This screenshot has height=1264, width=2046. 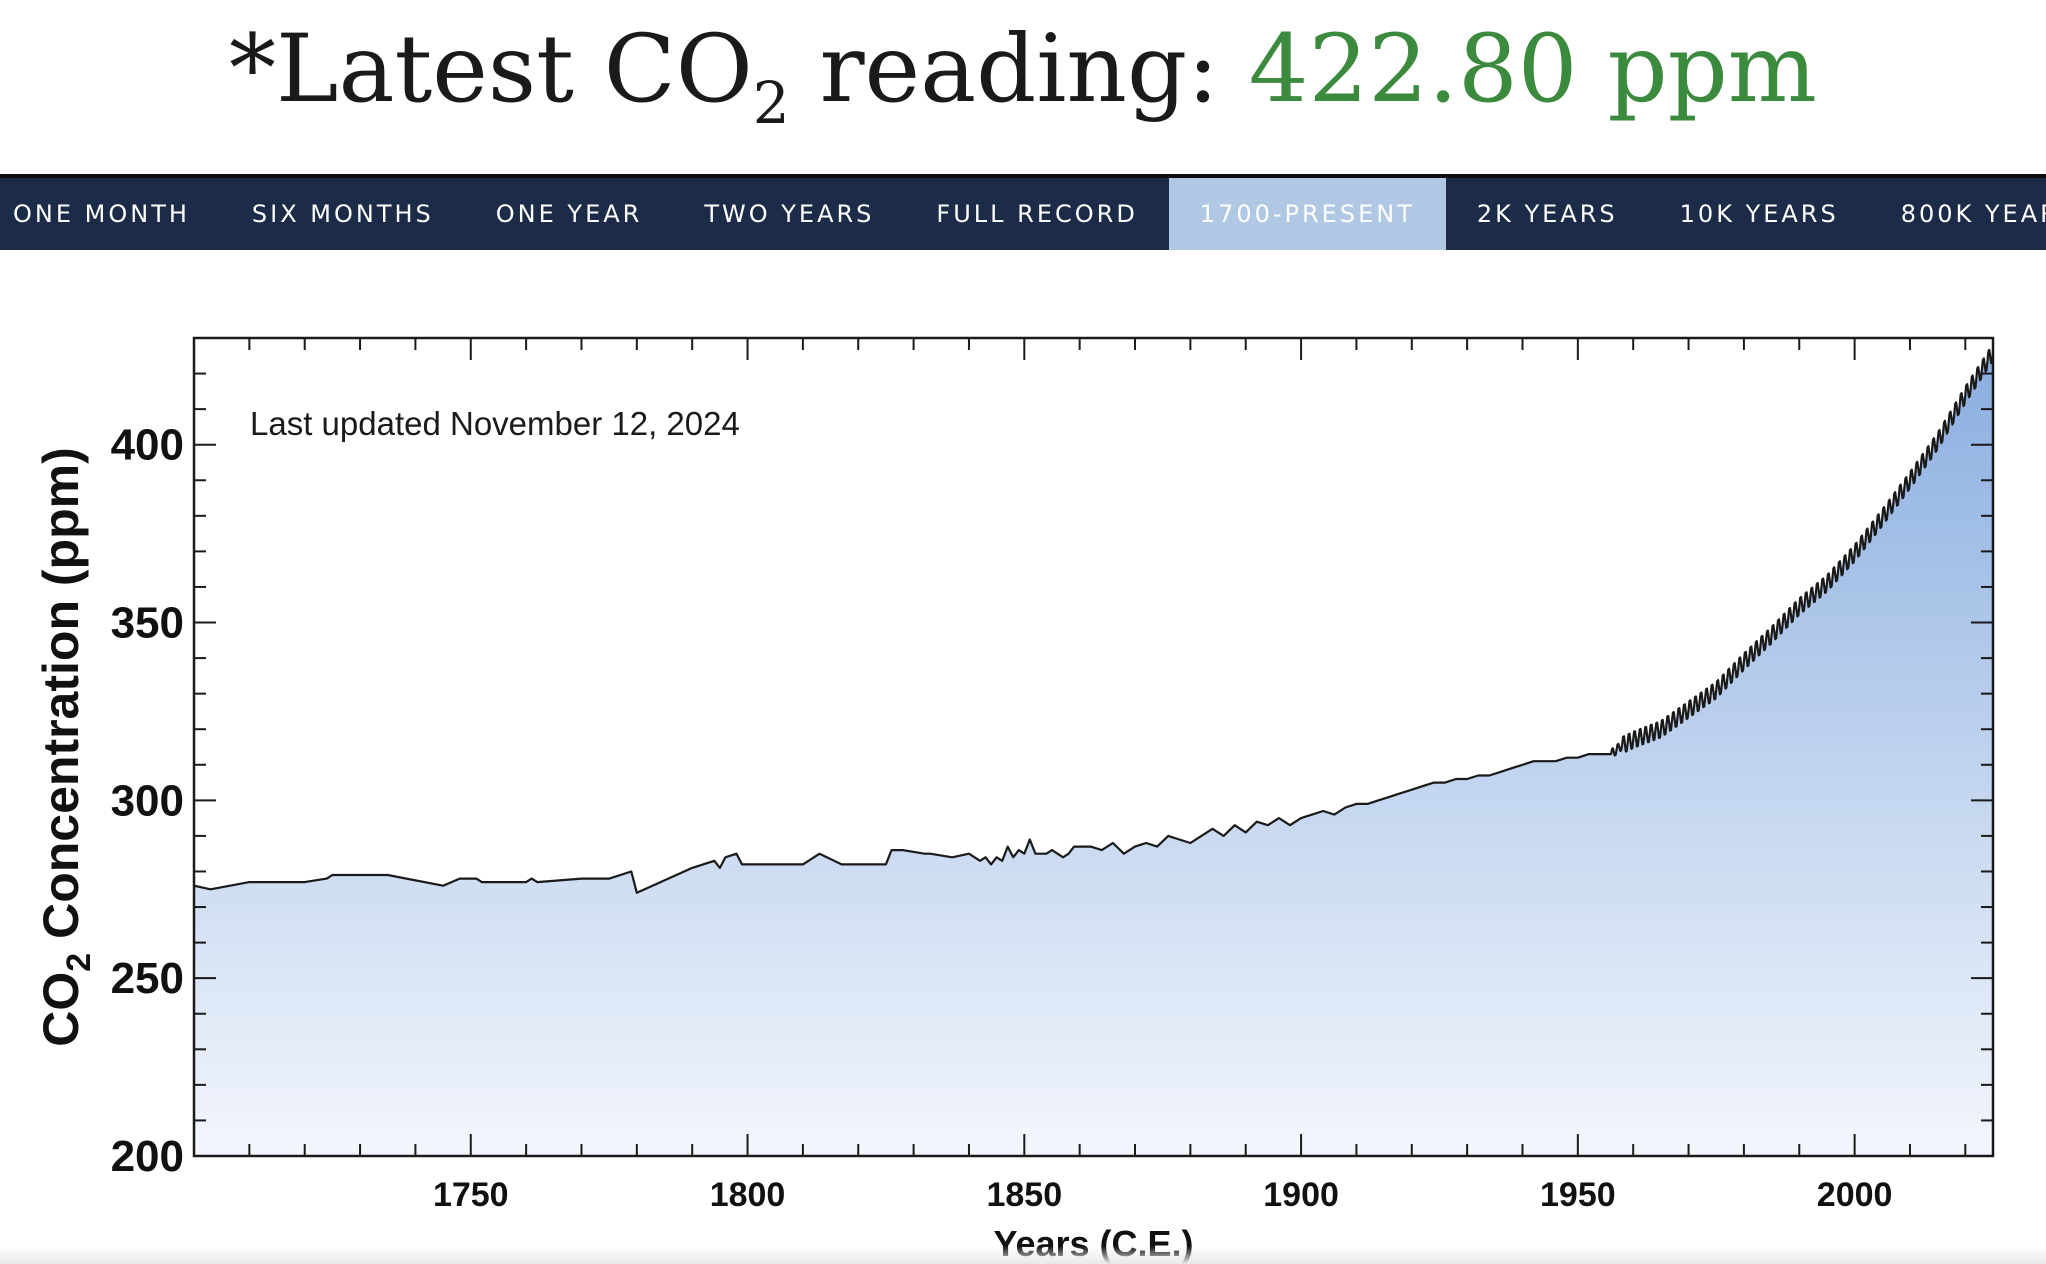 What do you see at coordinates (1855, 1195) in the screenshot?
I see `x-tick-label: 2000` at bounding box center [1855, 1195].